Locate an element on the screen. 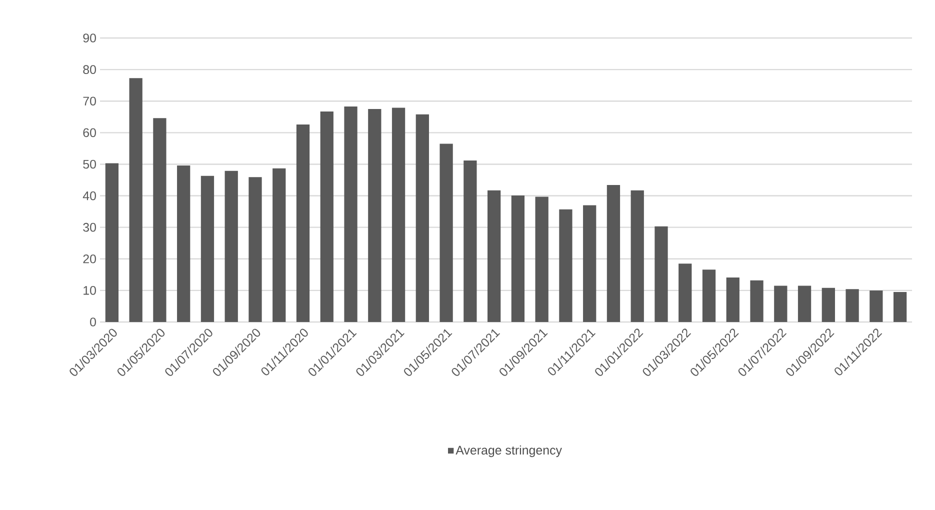  y-tick-label: 10 is located at coordinates (90, 290).